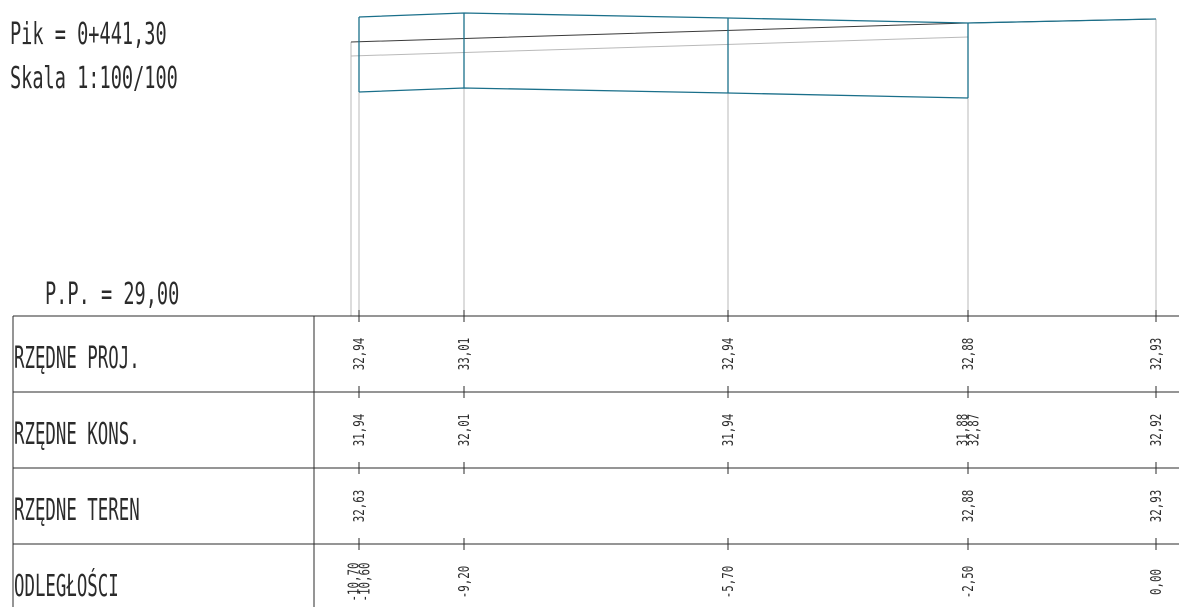 This screenshot has height=607, width=1179. I want to click on design-profile, so click(757, 55).